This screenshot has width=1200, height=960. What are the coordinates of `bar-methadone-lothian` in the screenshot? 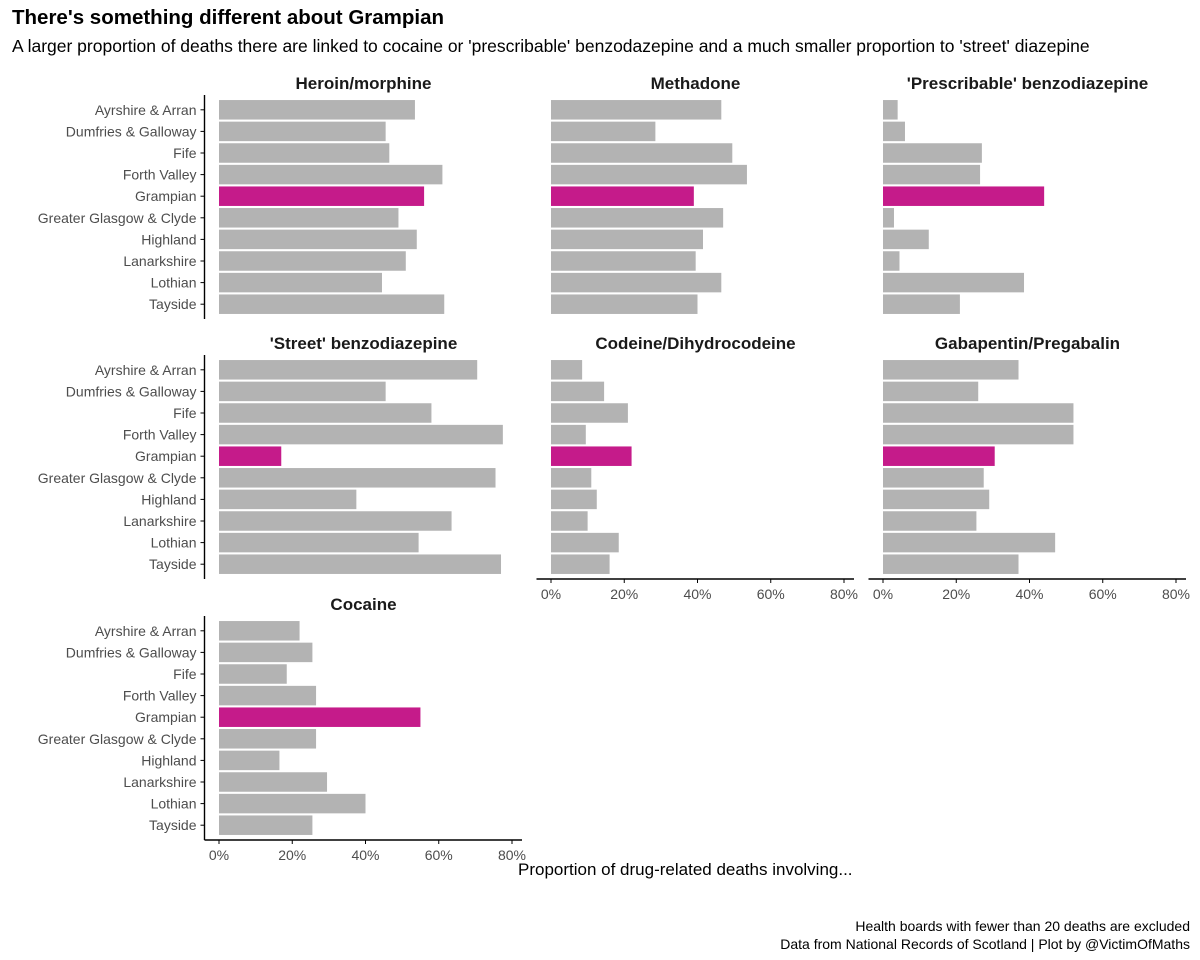 It's located at (636, 282).